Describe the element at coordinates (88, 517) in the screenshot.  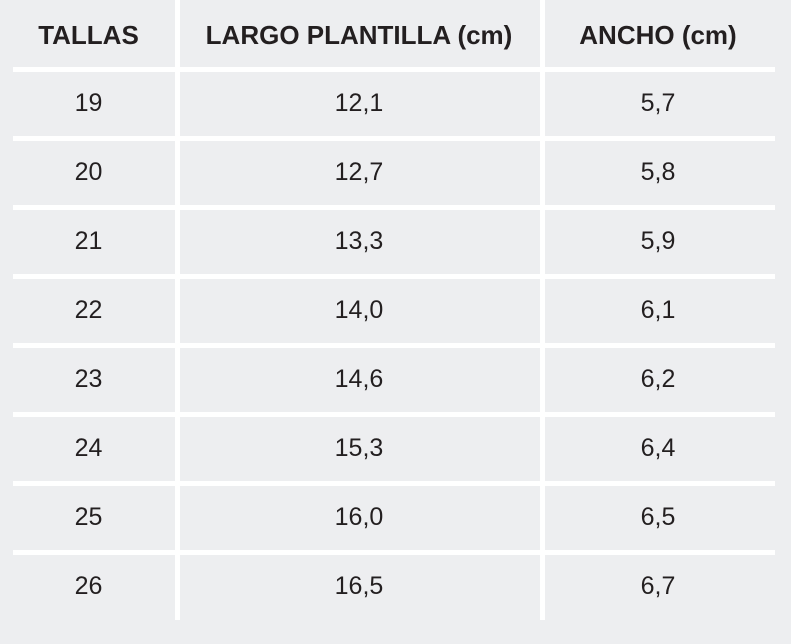
I see `cell-talla: 25` at that location.